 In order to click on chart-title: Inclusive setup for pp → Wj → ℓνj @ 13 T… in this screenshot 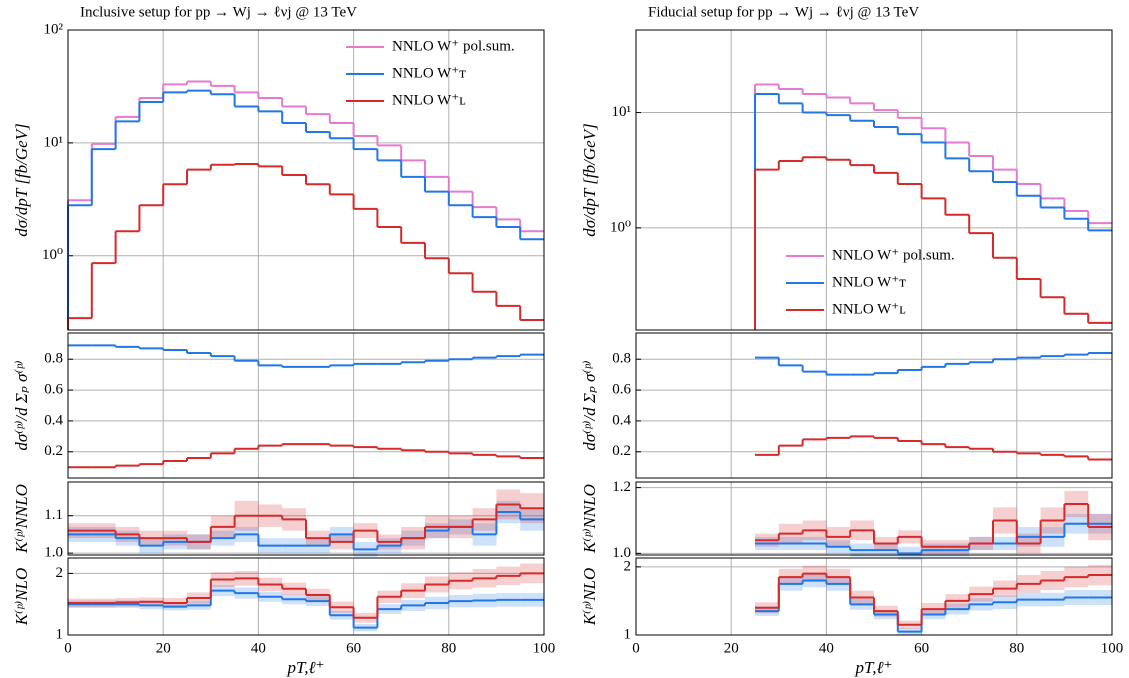, I will do `click(218, 12)`.